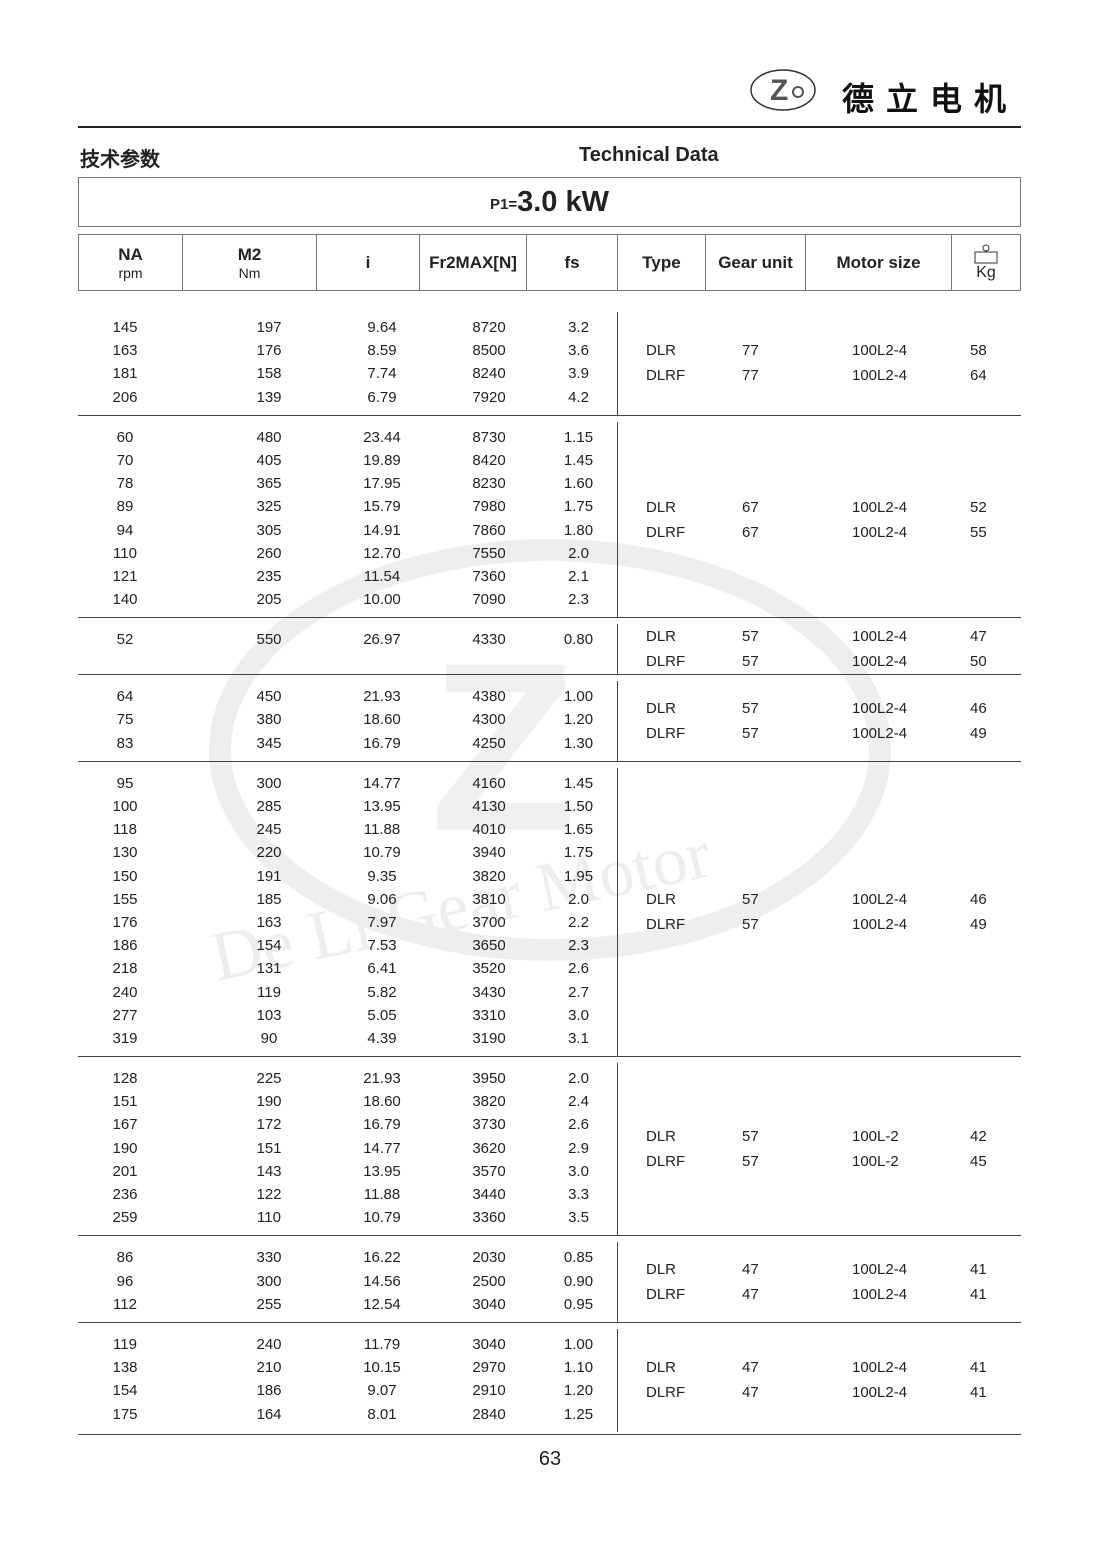  What do you see at coordinates (347, 899) in the screenshot?
I see `table-row: 155 185 9.06 3810 2.0` at bounding box center [347, 899].